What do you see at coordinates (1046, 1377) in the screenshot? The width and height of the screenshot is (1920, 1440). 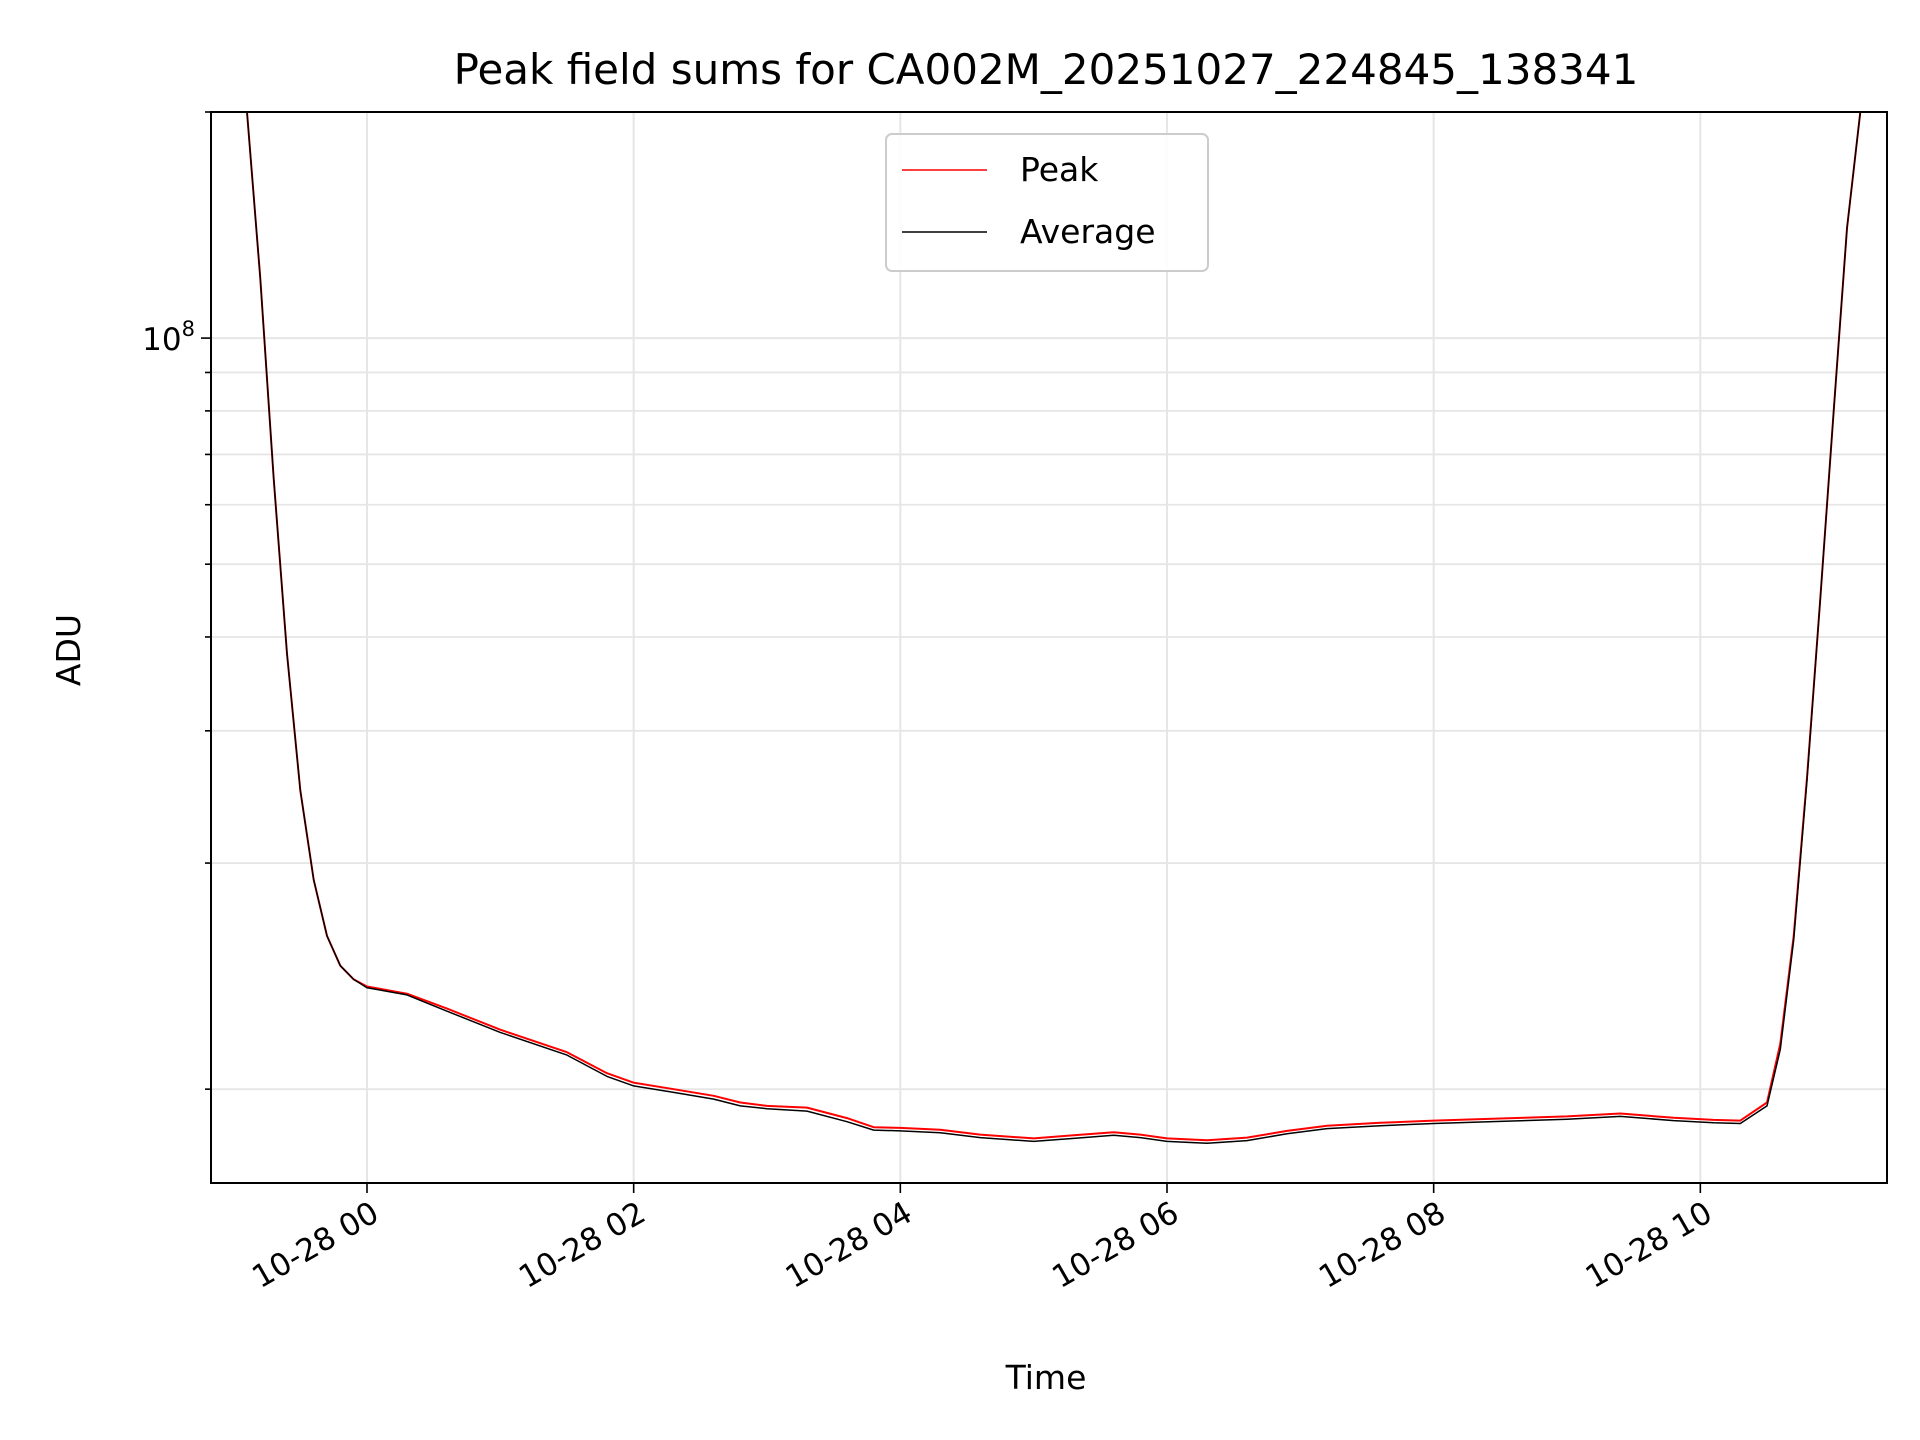 I see `x-axis-label: Time` at bounding box center [1046, 1377].